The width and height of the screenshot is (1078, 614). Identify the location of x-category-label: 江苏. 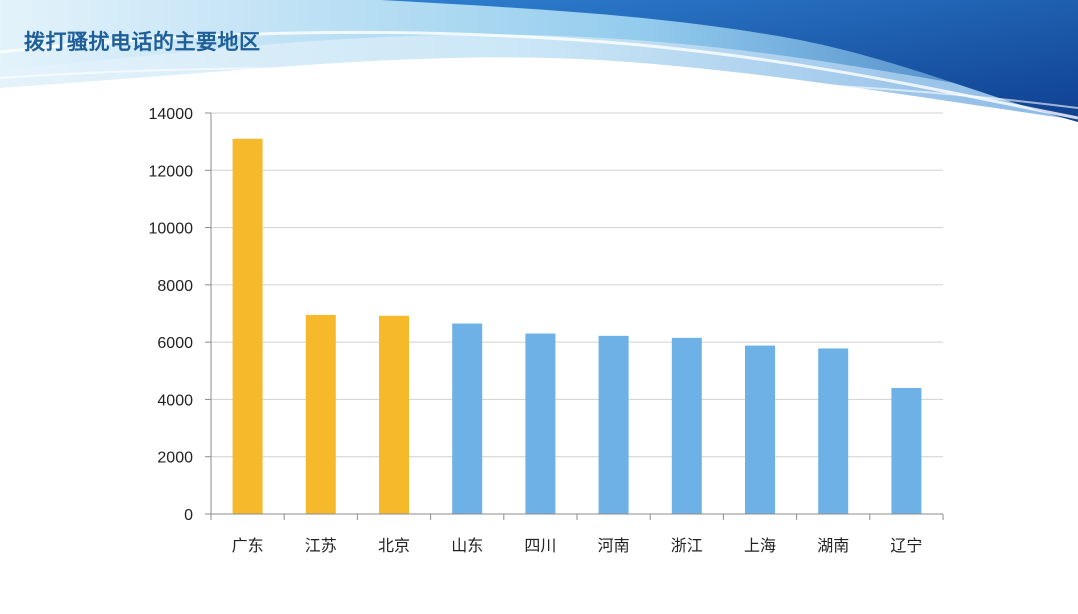
(321, 545).